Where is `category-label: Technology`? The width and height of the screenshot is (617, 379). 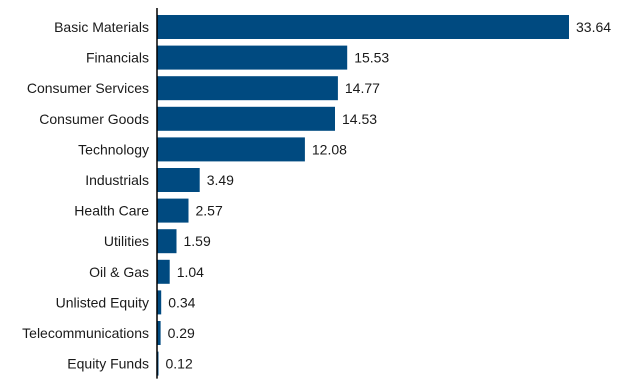
category-label: Technology is located at coordinates (113, 149).